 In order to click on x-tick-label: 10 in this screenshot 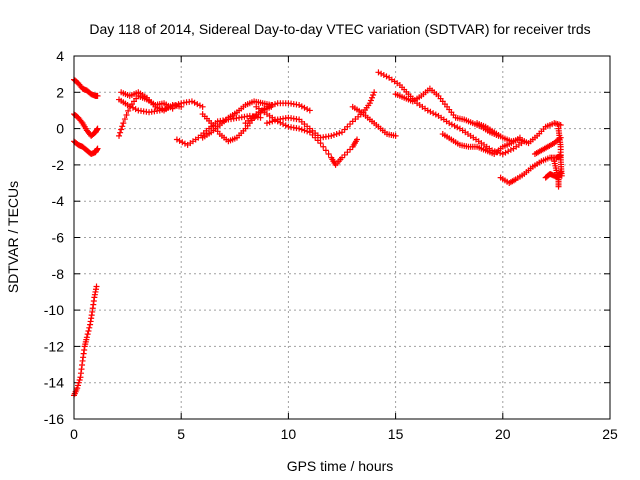, I will do `click(289, 434)`.